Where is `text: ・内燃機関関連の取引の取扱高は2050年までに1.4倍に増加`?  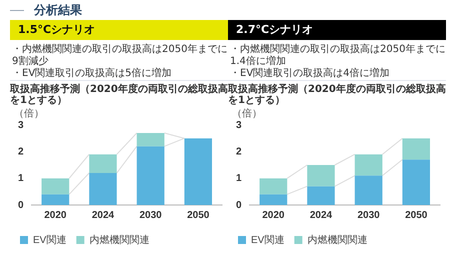
text: ・内燃機関関連の取引の取扱高は2050年までに1.4倍に増加 is located at coordinates (338, 56).